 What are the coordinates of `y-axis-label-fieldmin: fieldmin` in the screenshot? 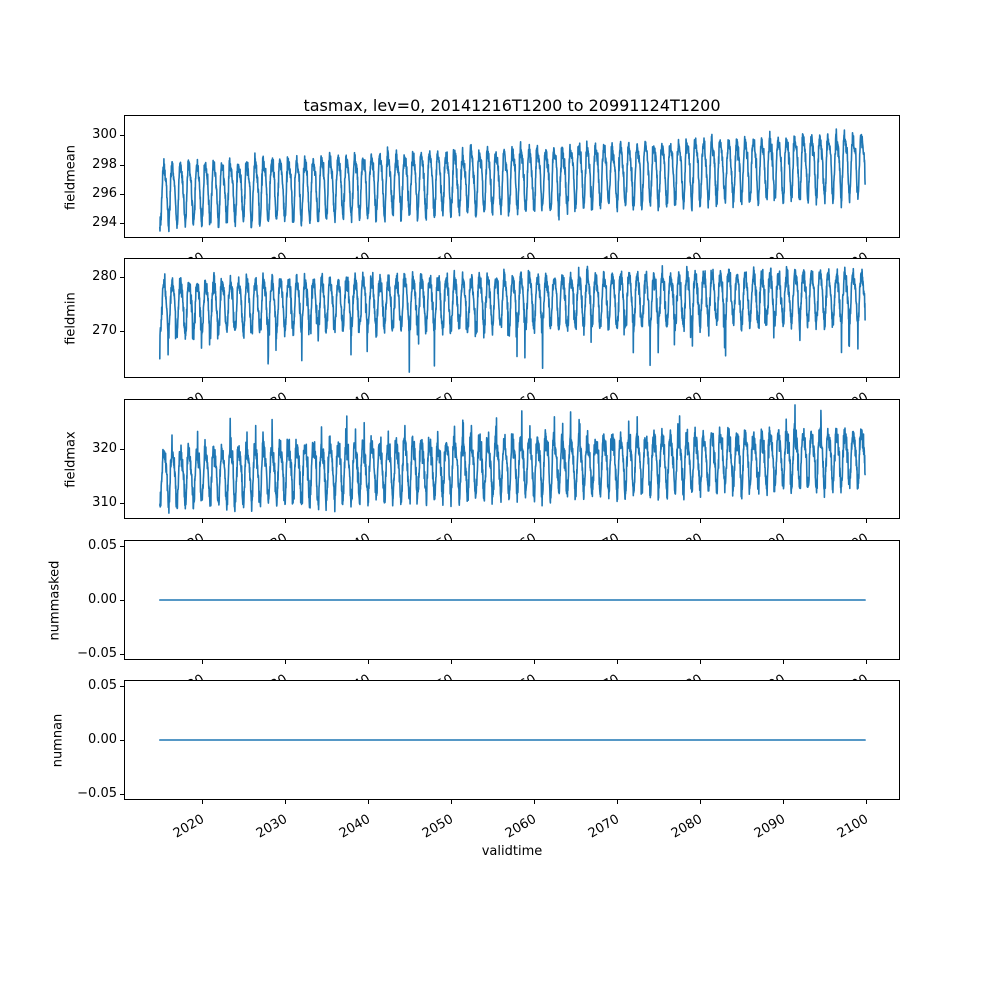 It's located at (71, 318).